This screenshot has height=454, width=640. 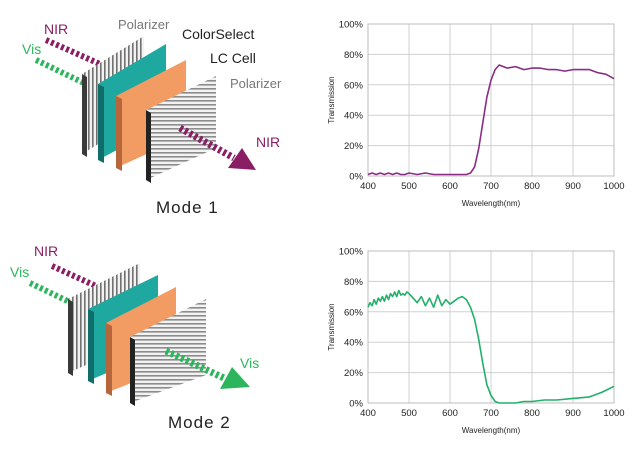 I want to click on mode1-chart-x-axis-label: Wavelength(nm), so click(x=491, y=203).